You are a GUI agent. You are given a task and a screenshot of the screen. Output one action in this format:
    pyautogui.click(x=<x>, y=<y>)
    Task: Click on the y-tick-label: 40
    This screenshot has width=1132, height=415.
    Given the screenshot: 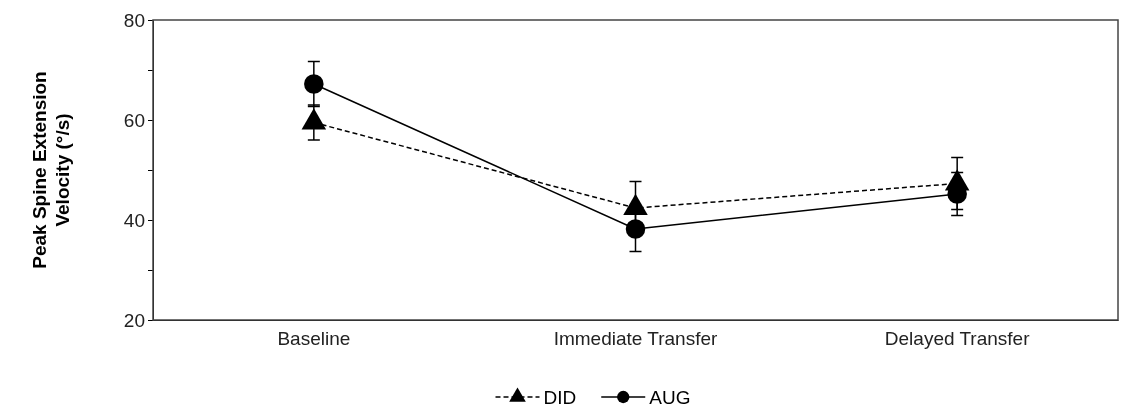 What is the action you would take?
    pyautogui.click(x=134, y=220)
    